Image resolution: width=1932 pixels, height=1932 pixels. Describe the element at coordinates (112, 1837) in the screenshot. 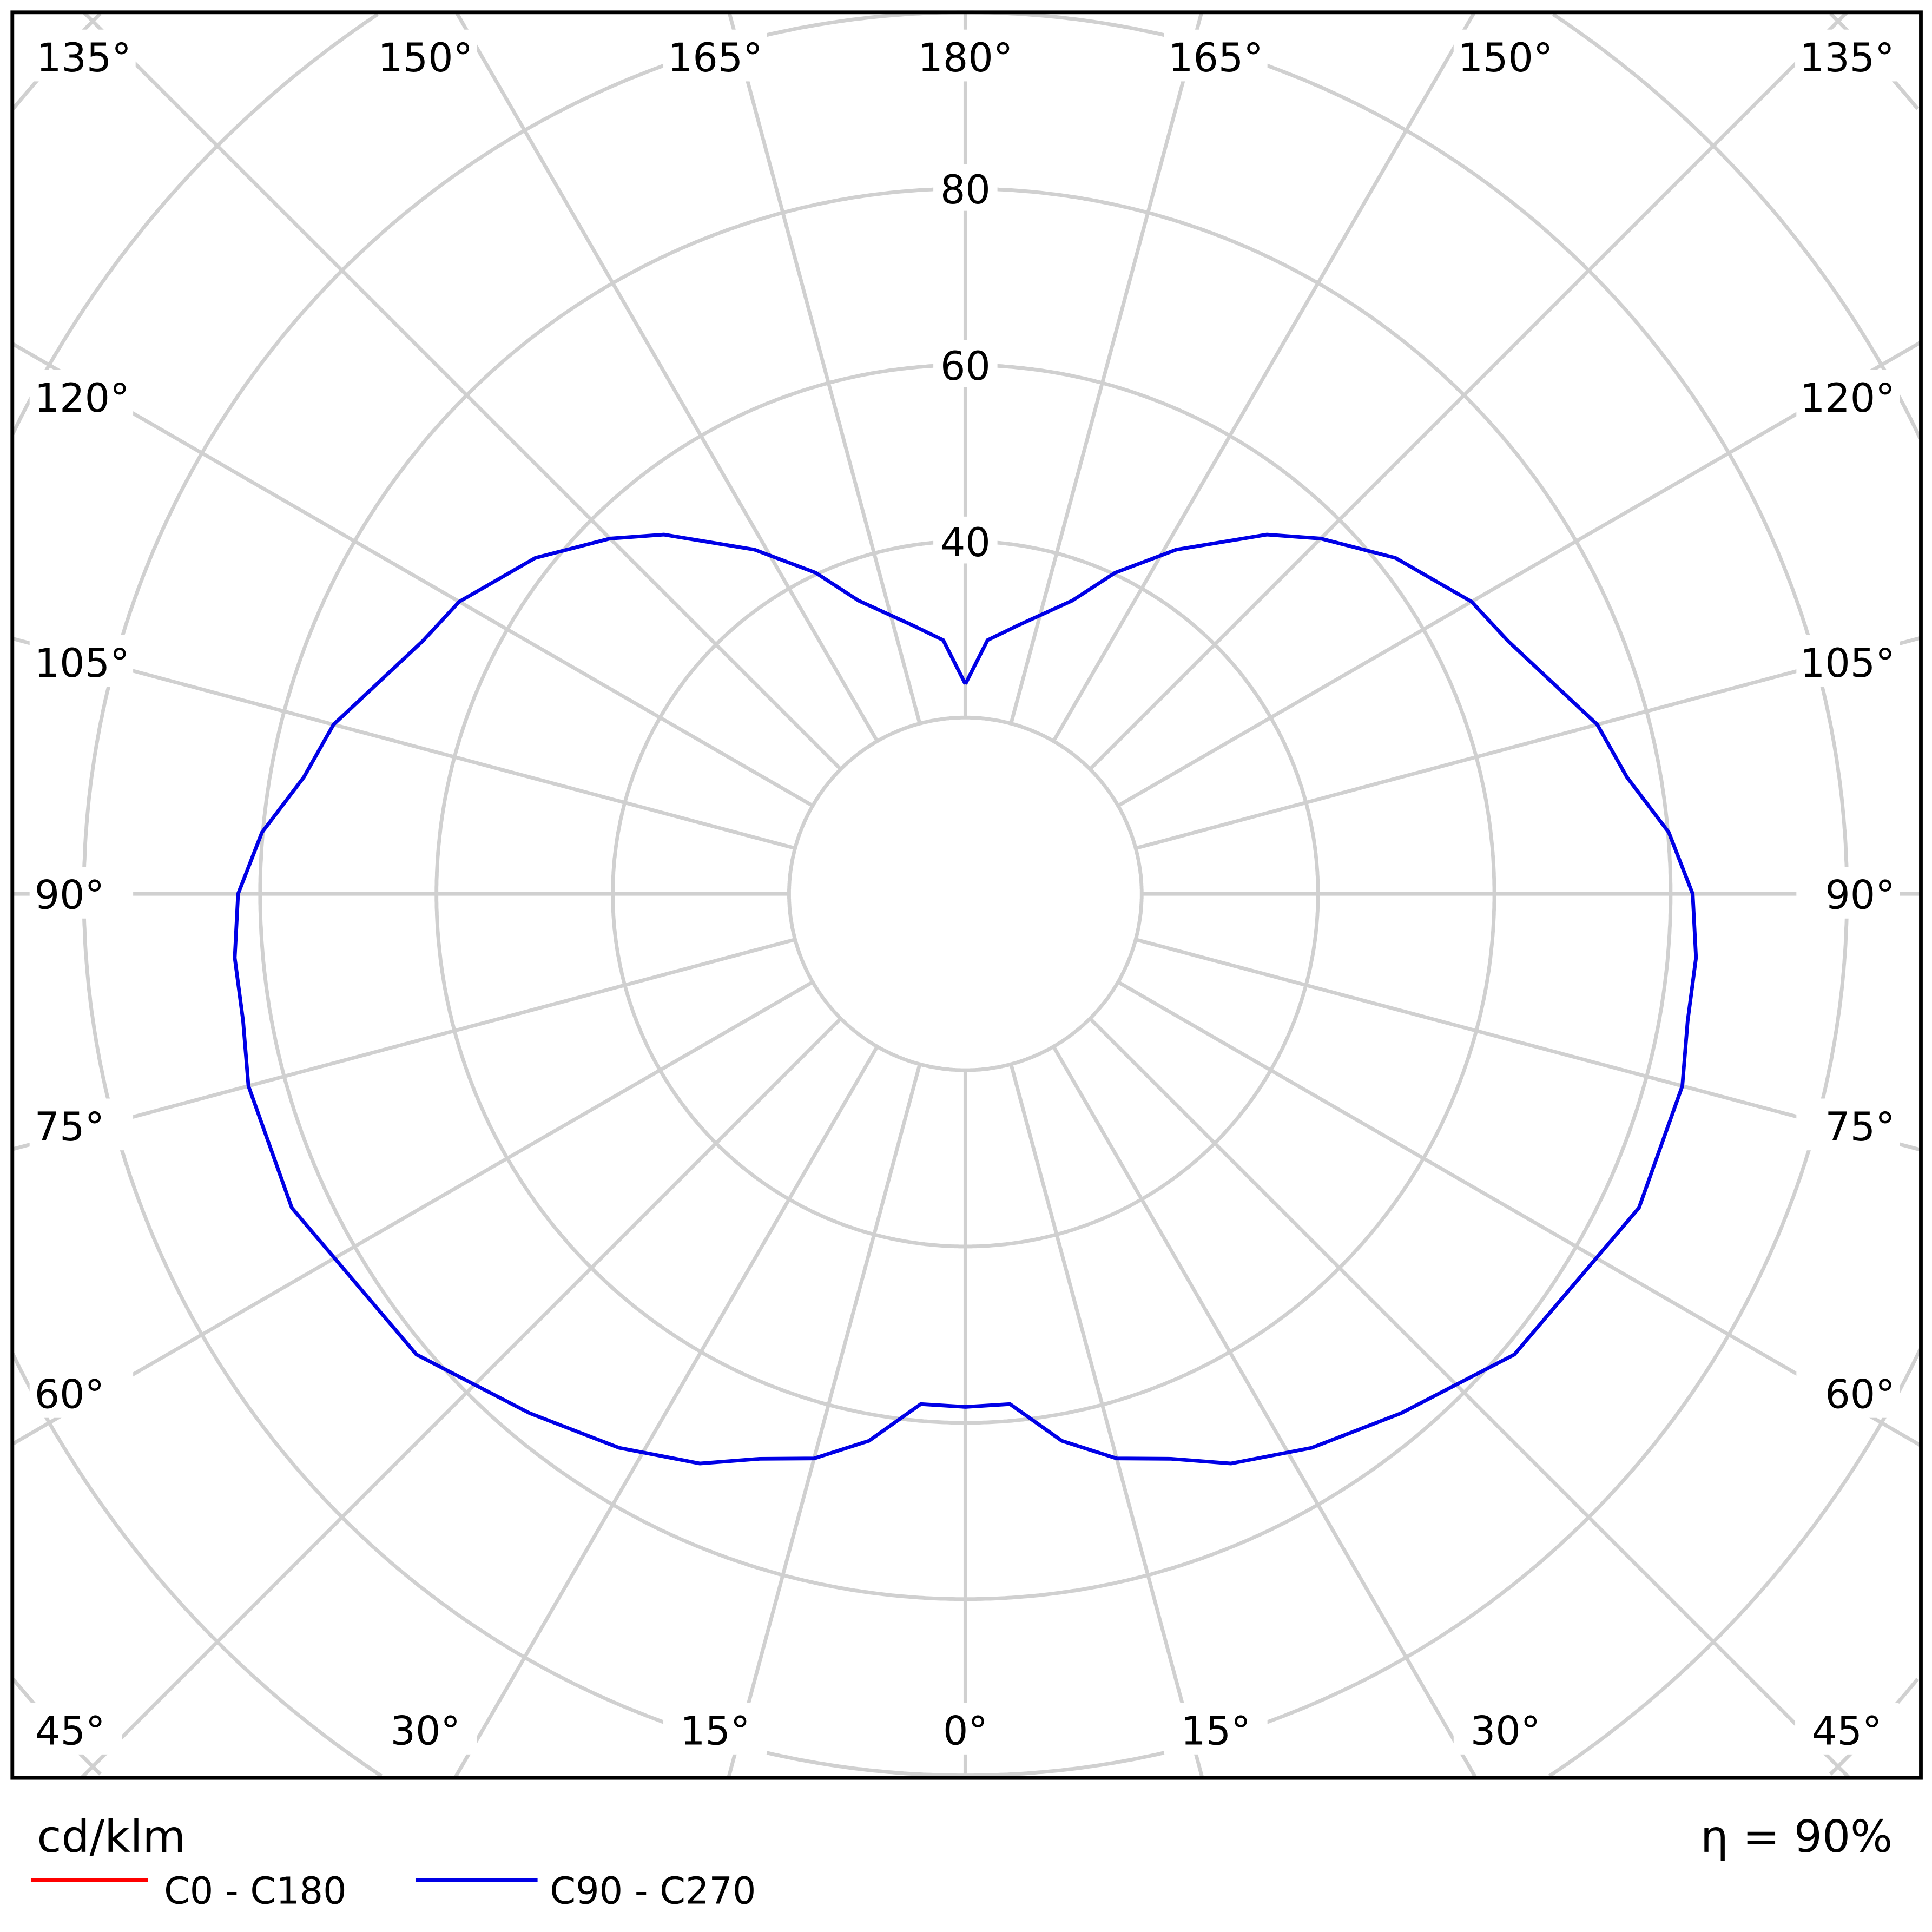

I see `unit-label: cd/klm` at that location.